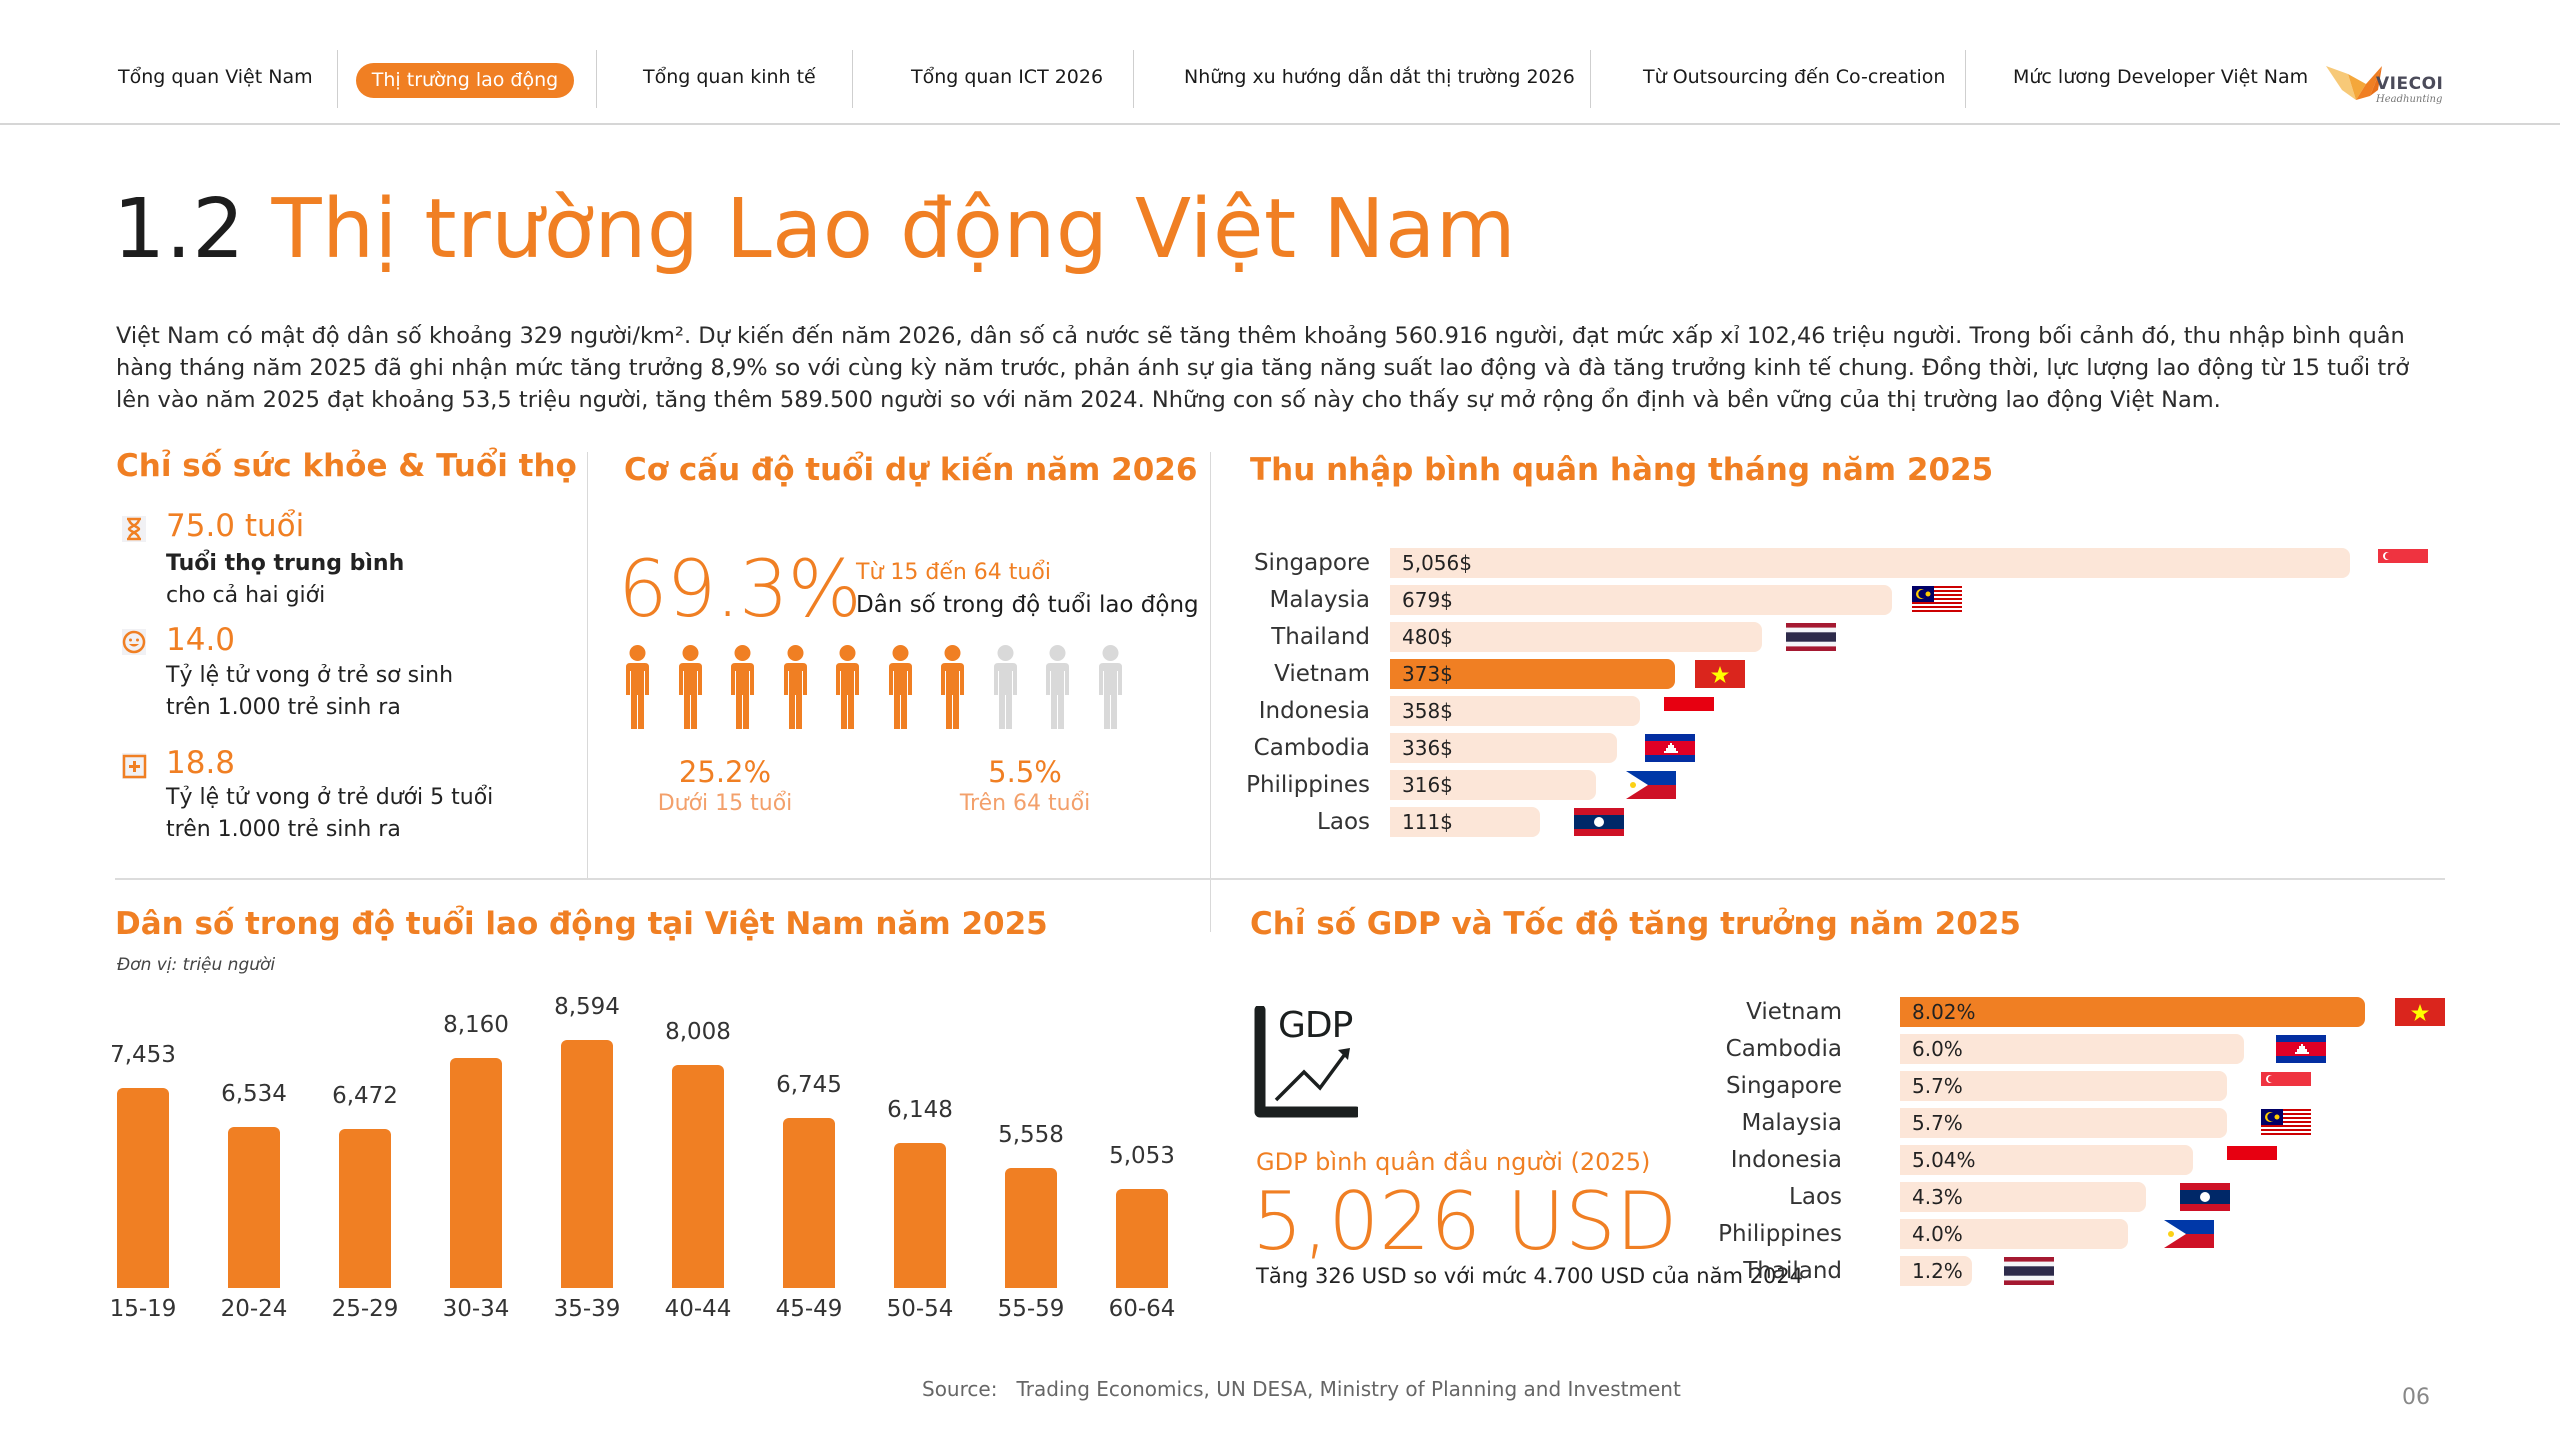 This screenshot has width=2560, height=1440. Describe the element at coordinates (2286, 1123) in the screenshot. I see `flag-malaysia-icon` at that location.